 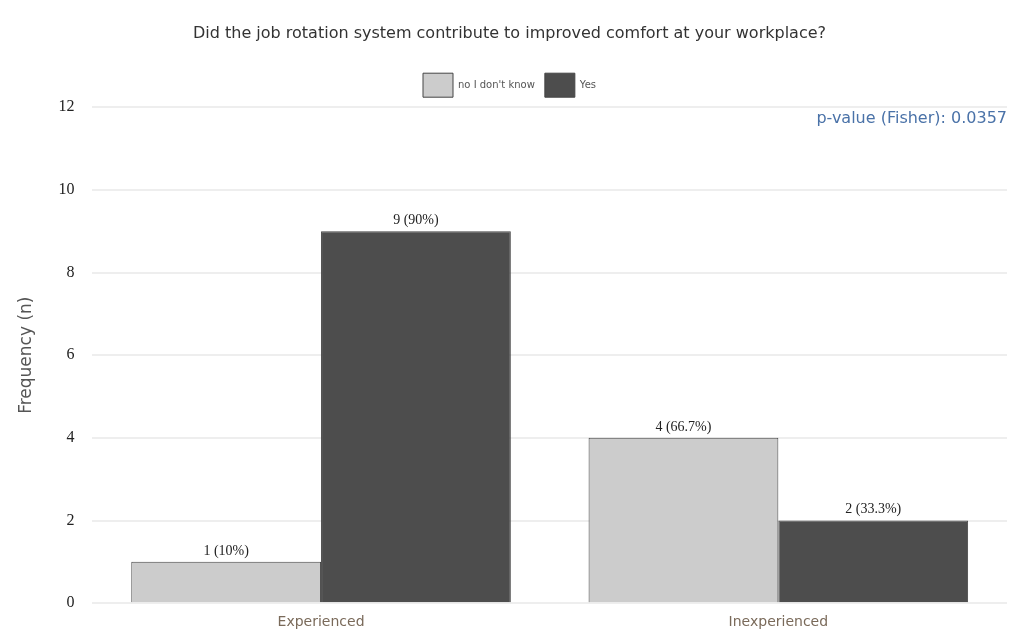 I want to click on data-label: 1 (10%), so click(x=226, y=550).